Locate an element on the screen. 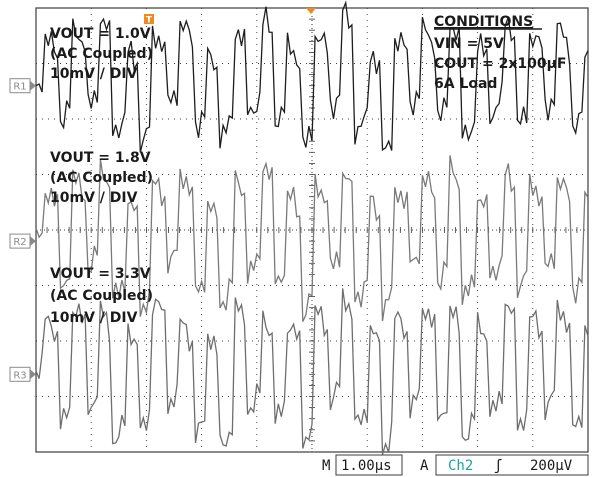 This screenshot has width=596, height=477. ref-marker-r2: R2 is located at coordinates (22, 241).